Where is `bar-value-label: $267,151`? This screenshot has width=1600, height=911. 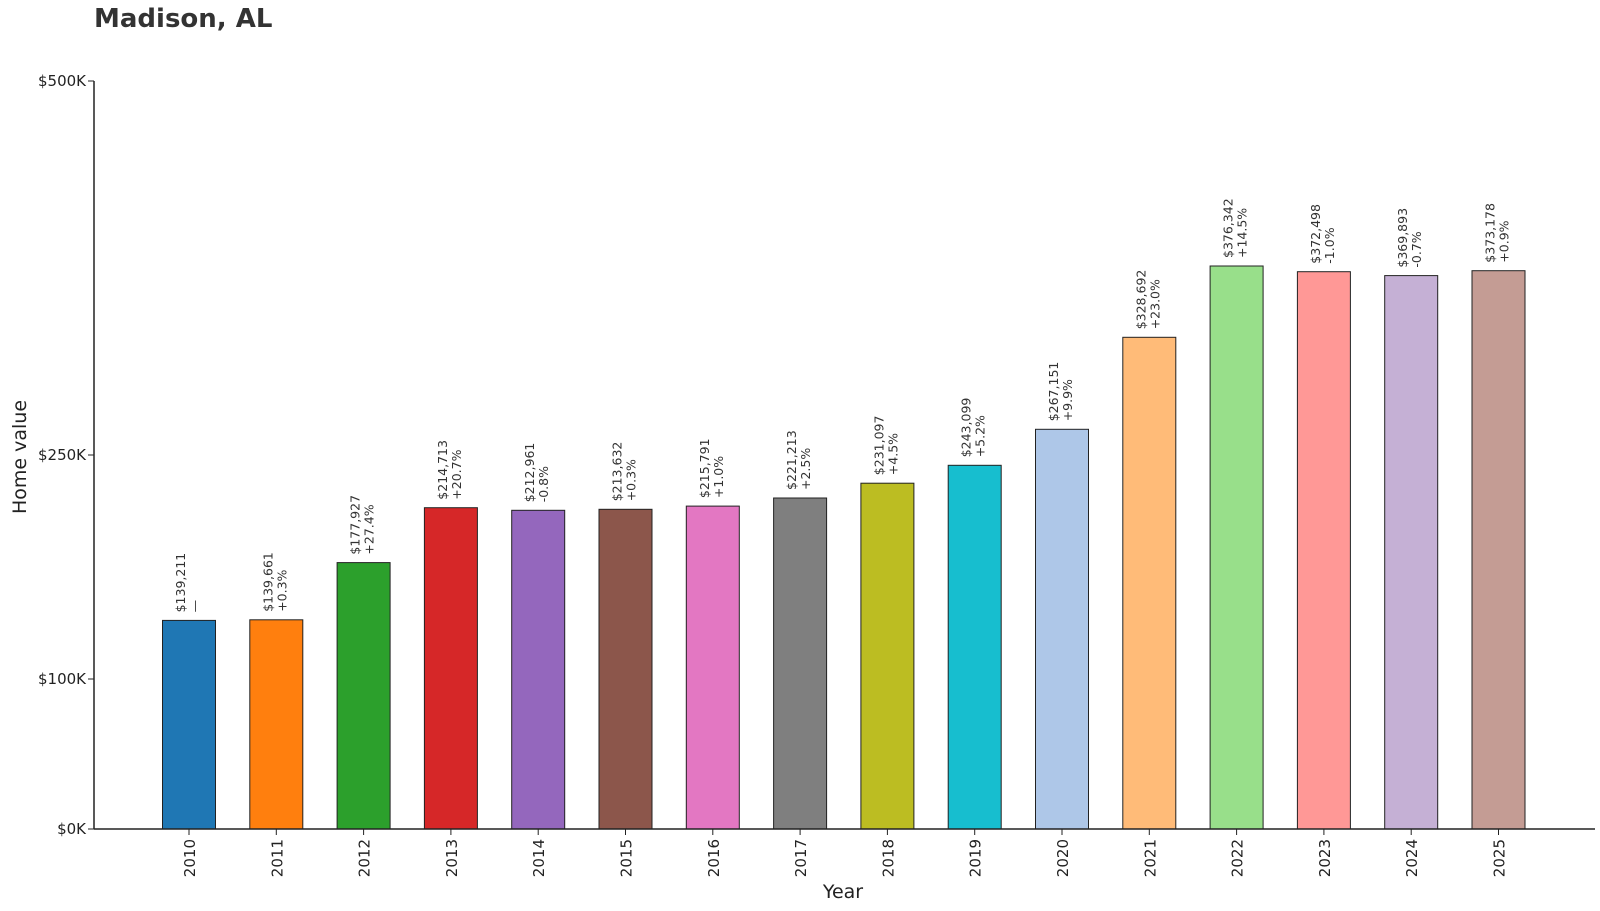 bar-value-label: $267,151 is located at coordinates (1053, 392).